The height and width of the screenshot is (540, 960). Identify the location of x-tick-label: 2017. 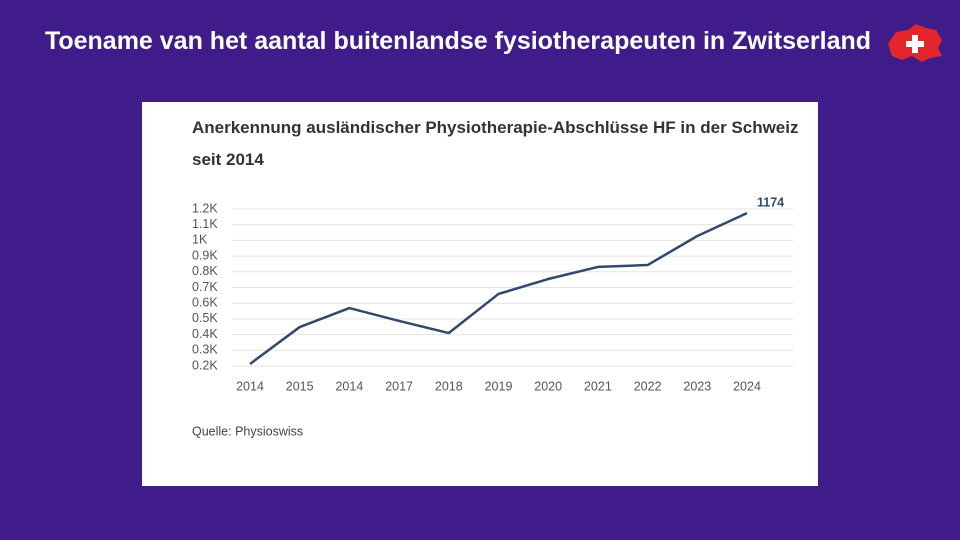
(399, 386).